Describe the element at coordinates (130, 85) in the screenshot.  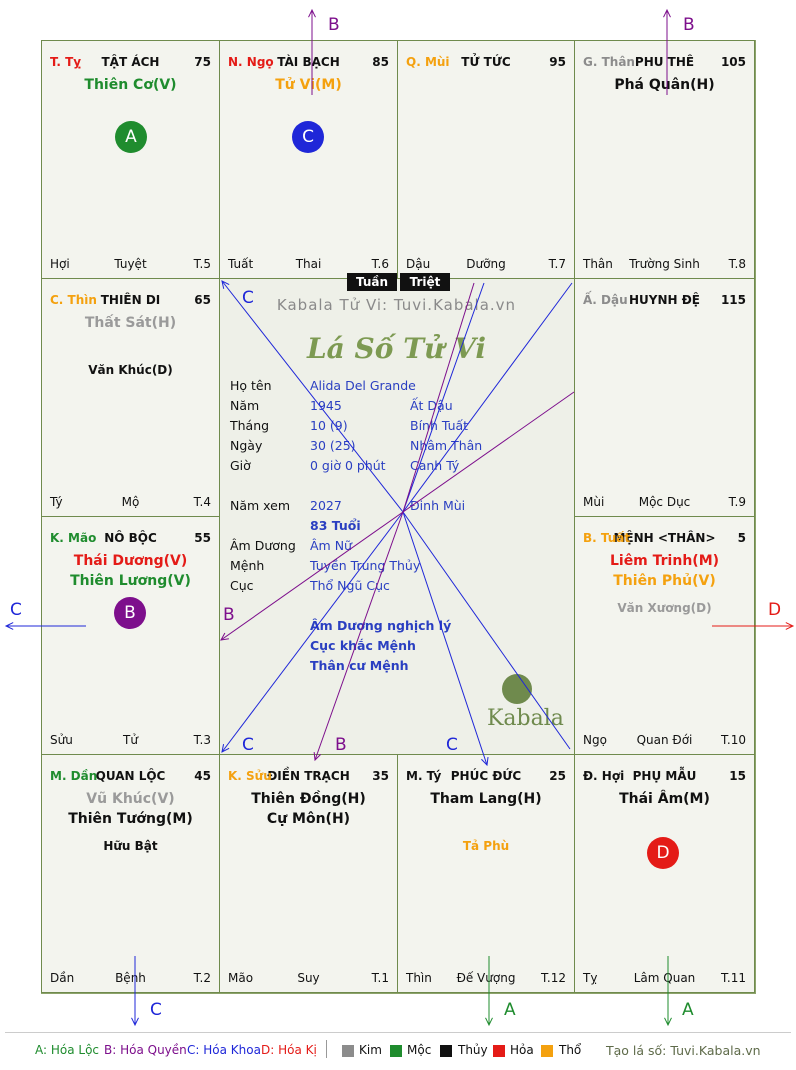
I see `star-name: Thiên Cơ(V)` at that location.